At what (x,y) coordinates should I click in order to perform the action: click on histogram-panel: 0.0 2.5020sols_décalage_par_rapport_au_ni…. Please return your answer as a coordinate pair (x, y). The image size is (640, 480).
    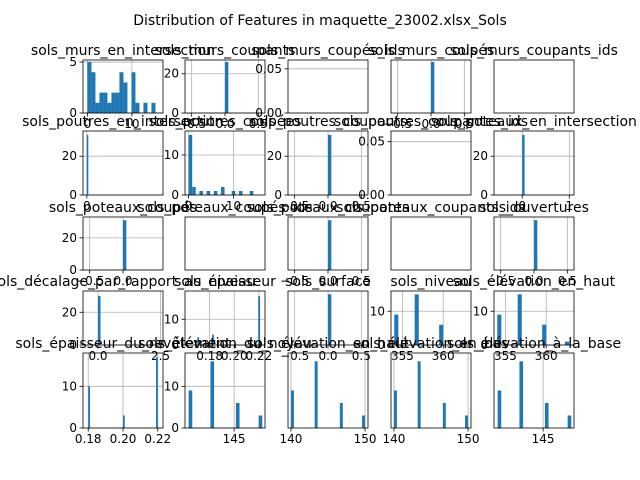
    Looking at the image, I should click on (128, 318).